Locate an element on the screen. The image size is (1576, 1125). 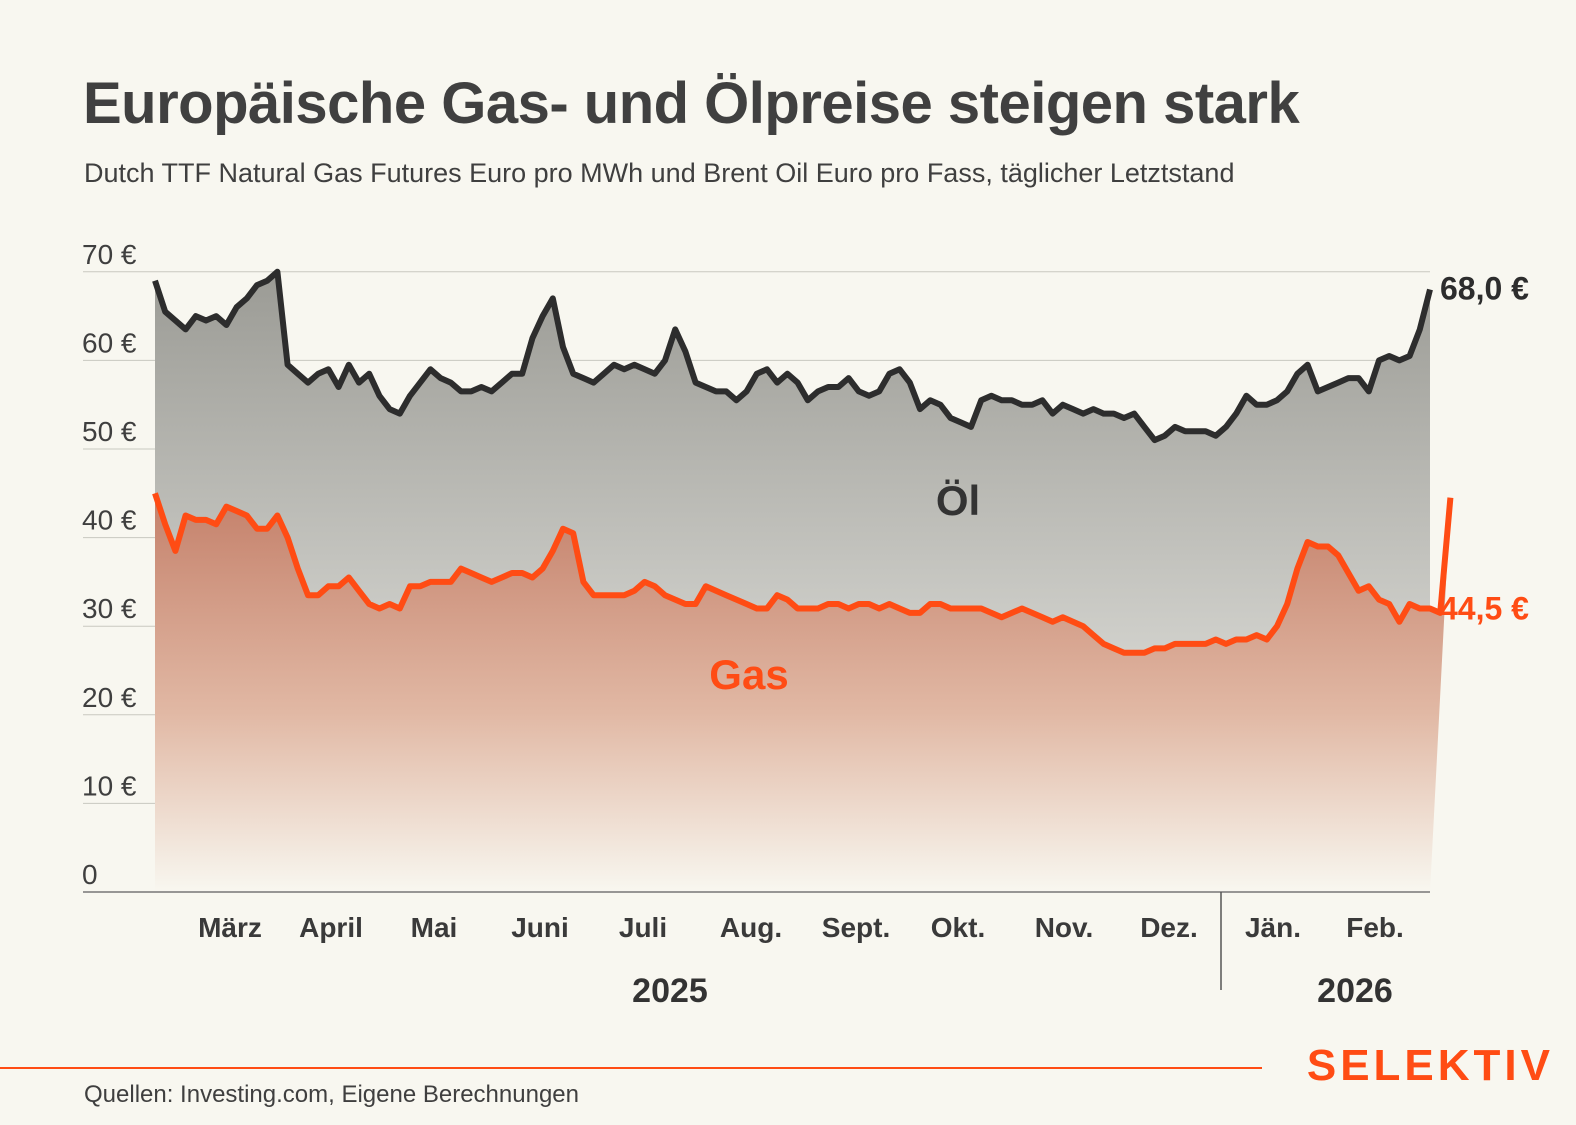
y-tick-label: 60 € is located at coordinates (109, 342).